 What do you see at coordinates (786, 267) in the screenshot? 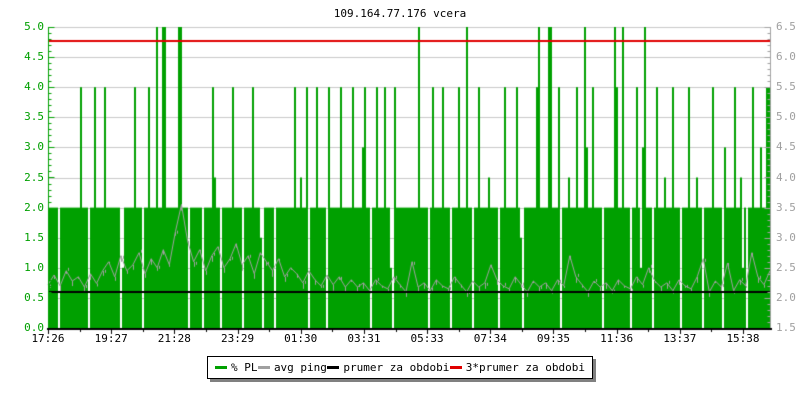
I see `right-axis-tick-label: 2.5` at bounding box center [786, 267].